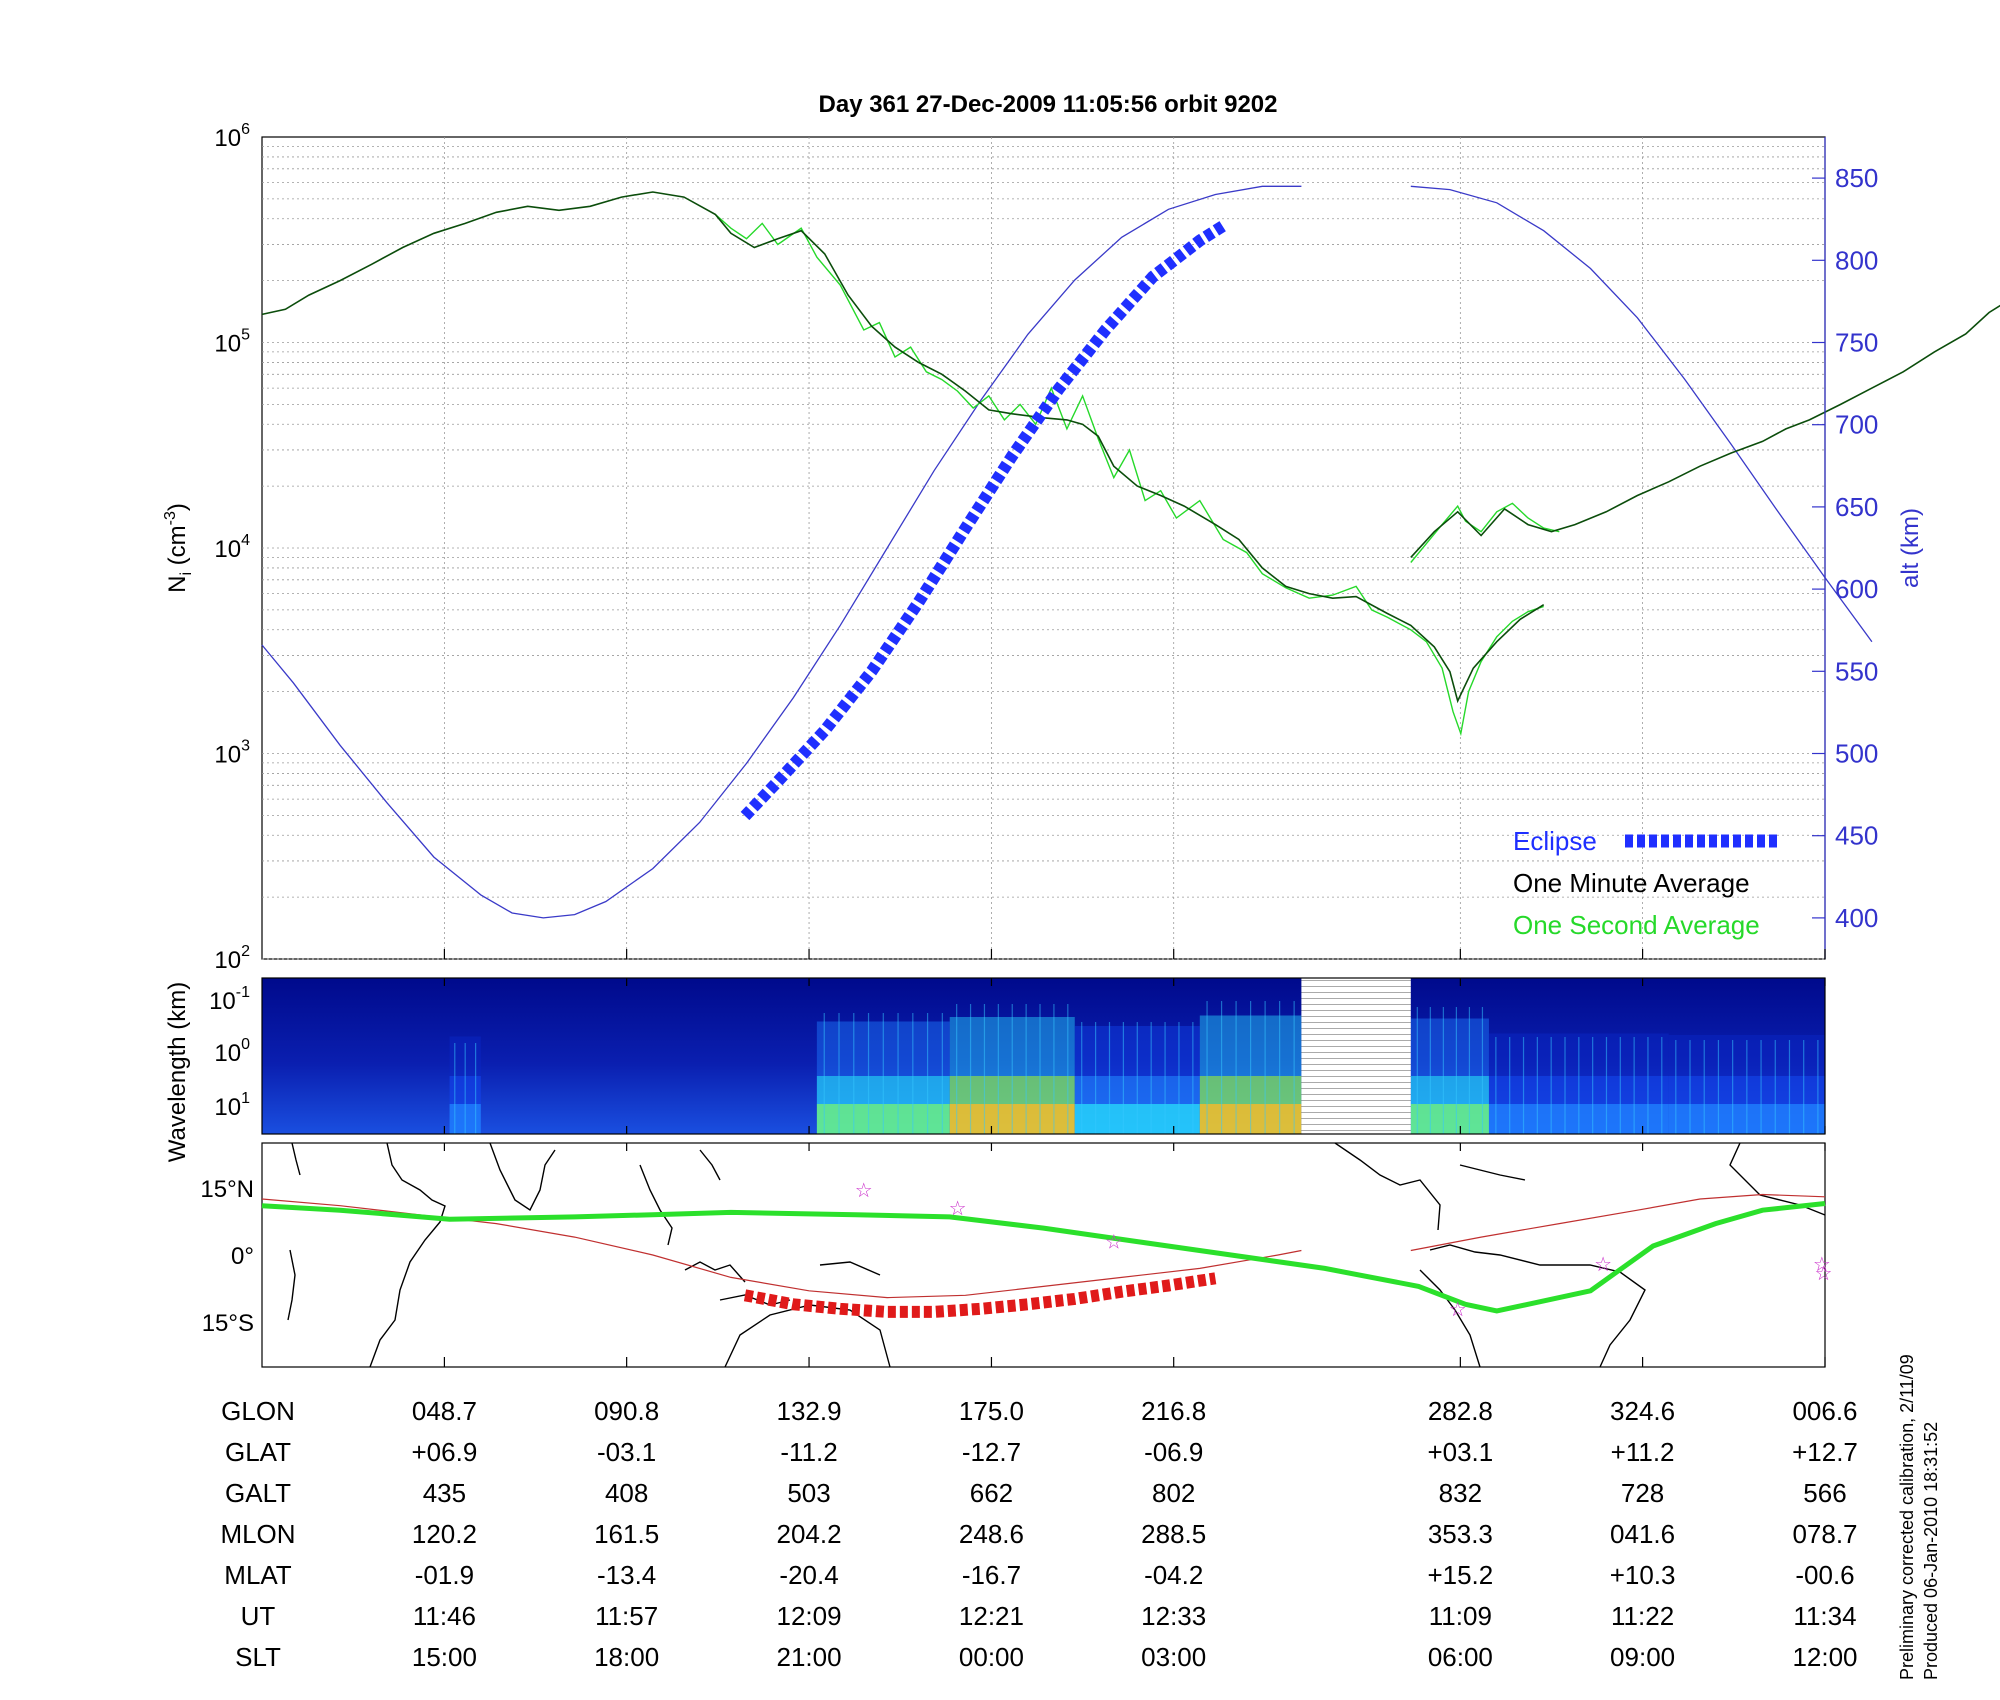 The image size is (2000, 1700). What do you see at coordinates (626, 1452) in the screenshot?
I see `ephemeris-cell: -03.1` at bounding box center [626, 1452].